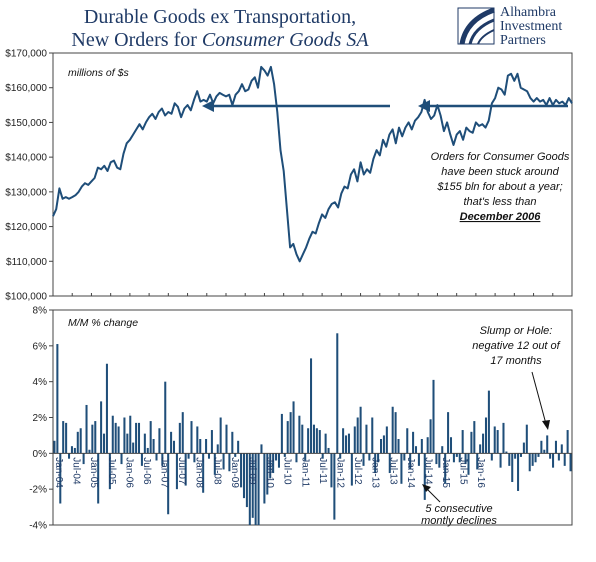  I want to click on bottom-y-tick-label: 8%, so click(40, 311).